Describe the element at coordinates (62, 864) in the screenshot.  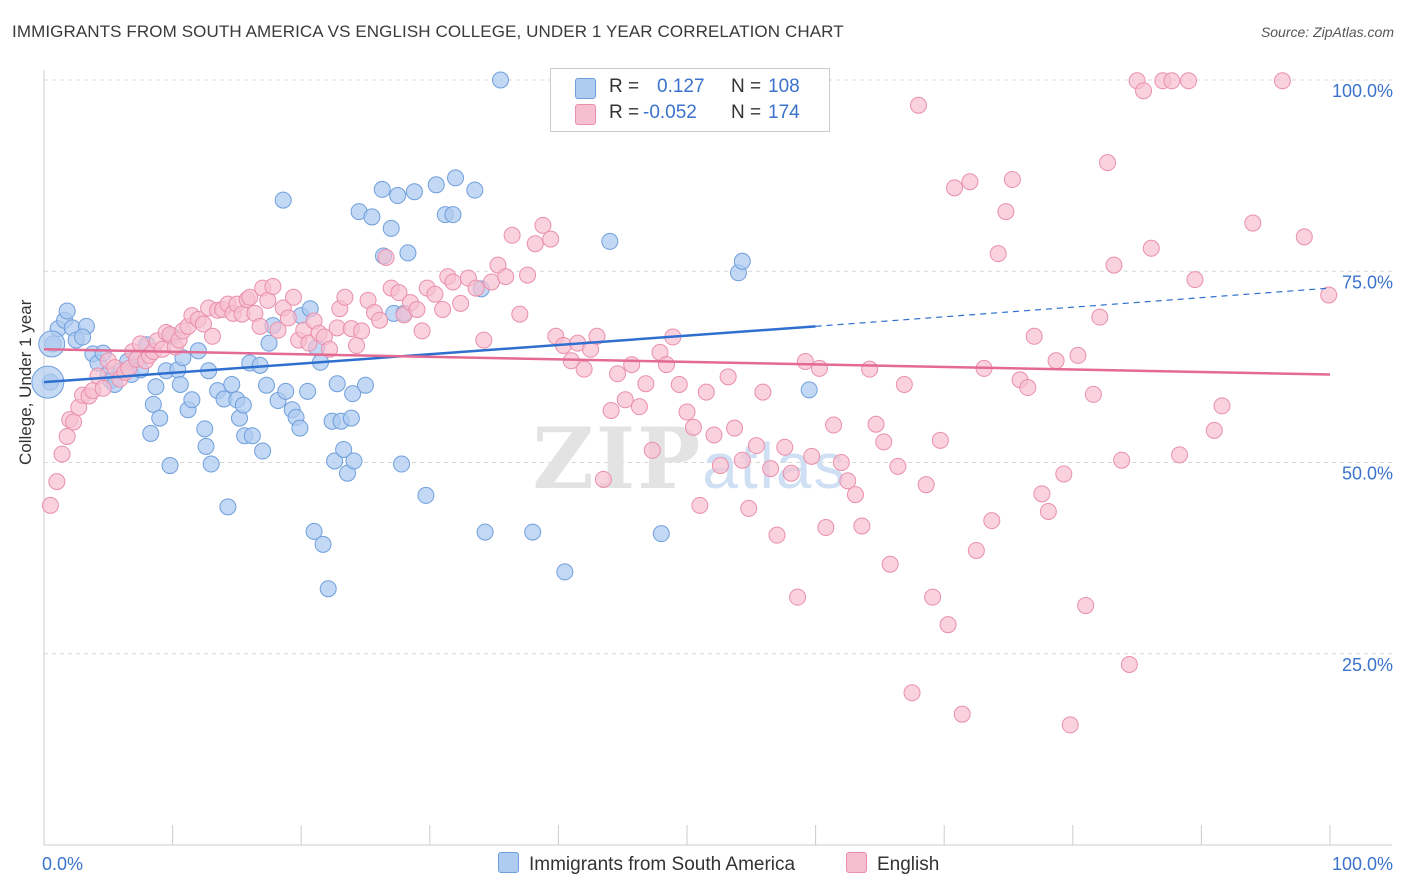
I see `x-tick-label: 0.0%` at that location.